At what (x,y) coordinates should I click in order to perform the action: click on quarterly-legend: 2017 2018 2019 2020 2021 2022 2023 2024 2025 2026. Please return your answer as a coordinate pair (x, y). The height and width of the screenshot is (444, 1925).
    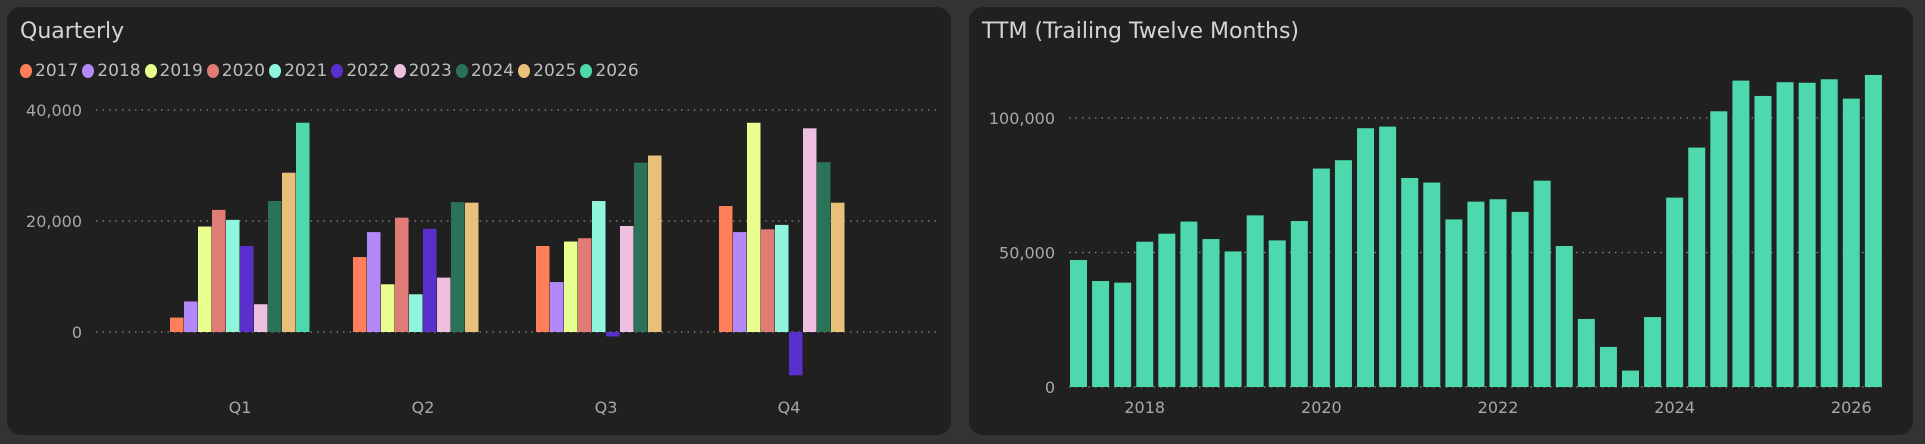
    Looking at the image, I should click on (331, 71).